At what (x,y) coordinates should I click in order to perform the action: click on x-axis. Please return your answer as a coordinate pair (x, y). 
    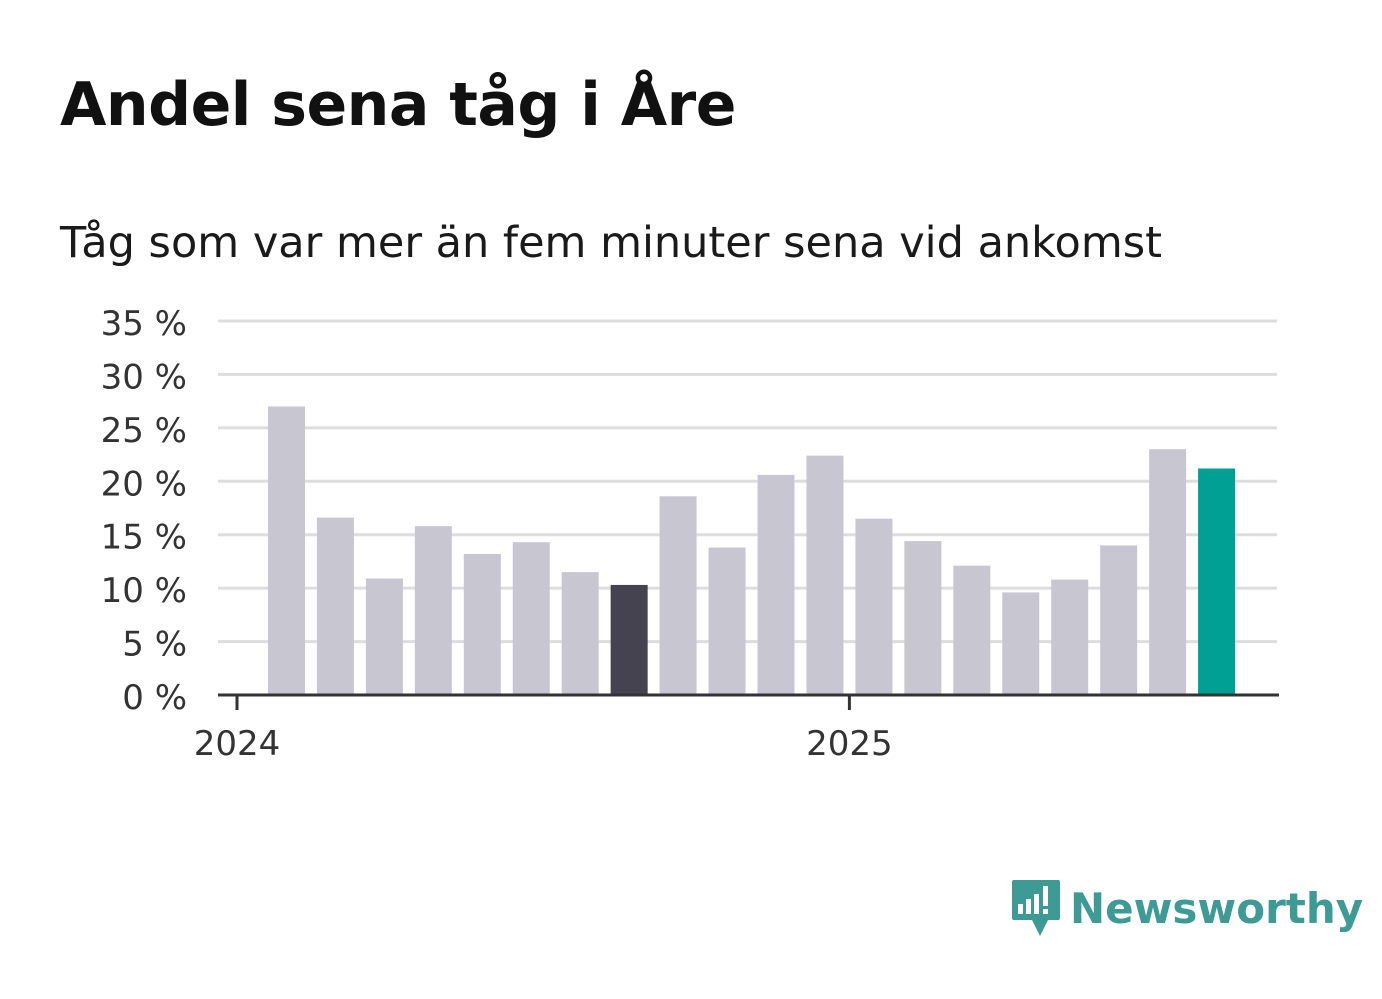
    Looking at the image, I should click on (748, 701).